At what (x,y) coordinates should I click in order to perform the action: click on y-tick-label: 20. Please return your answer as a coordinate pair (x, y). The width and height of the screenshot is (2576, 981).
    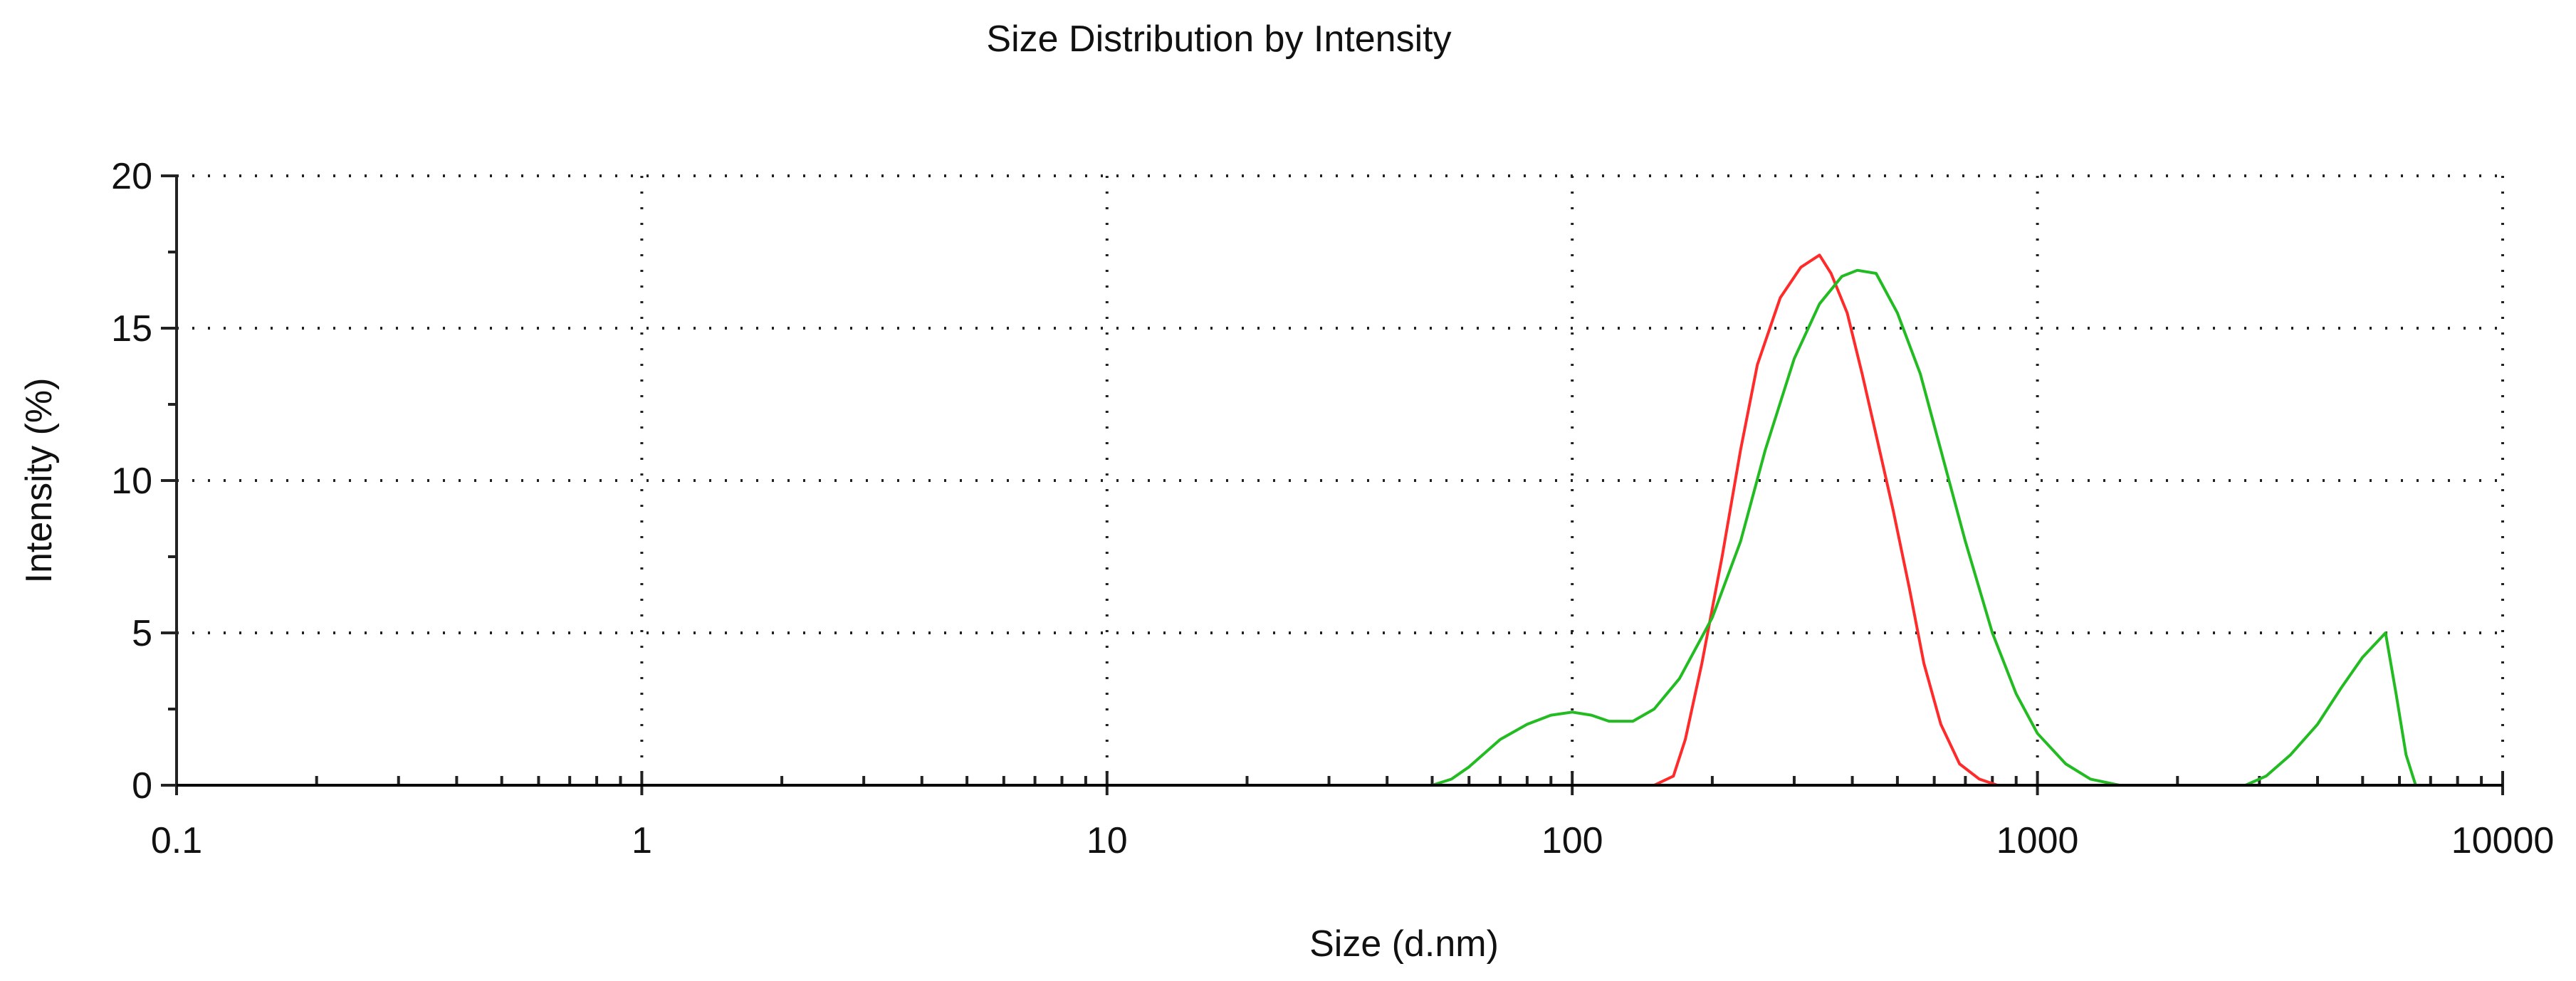
    Looking at the image, I should click on (131, 176).